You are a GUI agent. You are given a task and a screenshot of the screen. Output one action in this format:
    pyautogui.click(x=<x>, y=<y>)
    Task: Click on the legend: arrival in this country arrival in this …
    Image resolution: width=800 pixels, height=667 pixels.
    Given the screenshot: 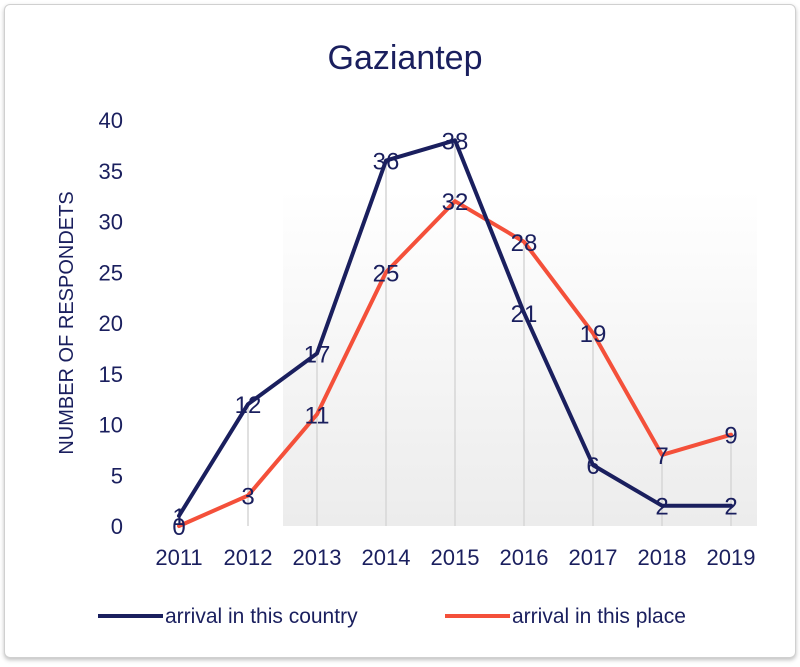 What is the action you would take?
    pyautogui.click(x=392, y=616)
    